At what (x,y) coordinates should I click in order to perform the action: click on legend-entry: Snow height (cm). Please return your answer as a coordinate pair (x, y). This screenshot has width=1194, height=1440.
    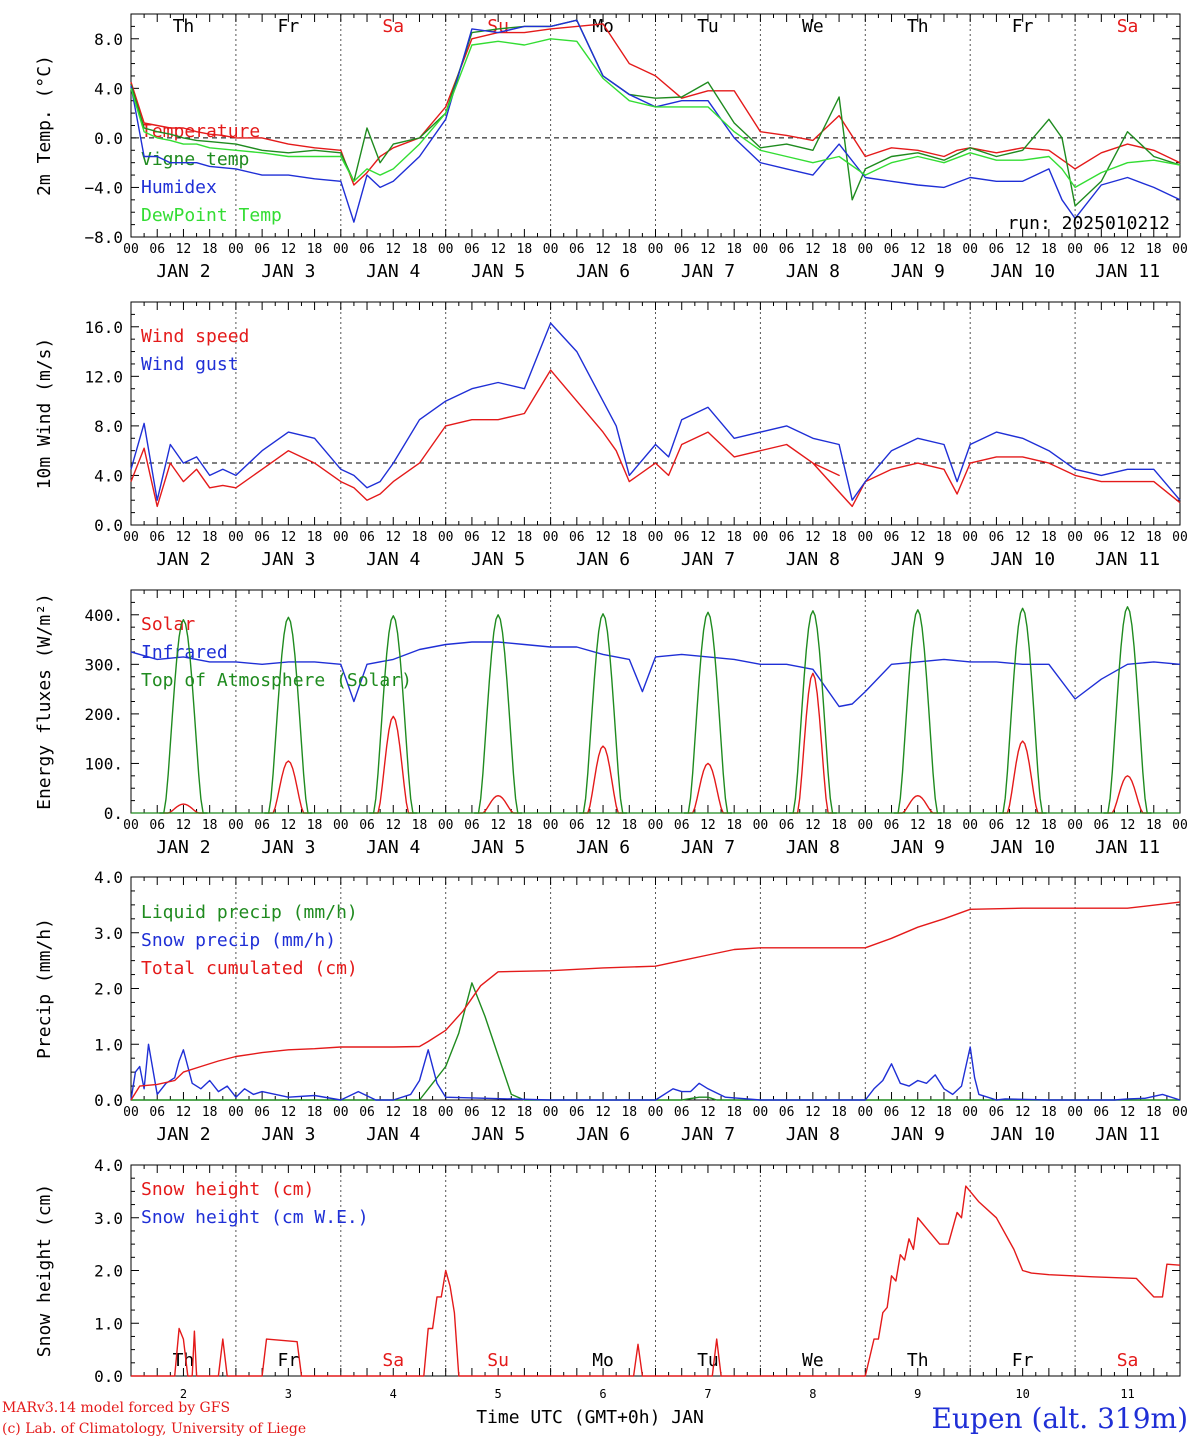
    Looking at the image, I should click on (227, 1189).